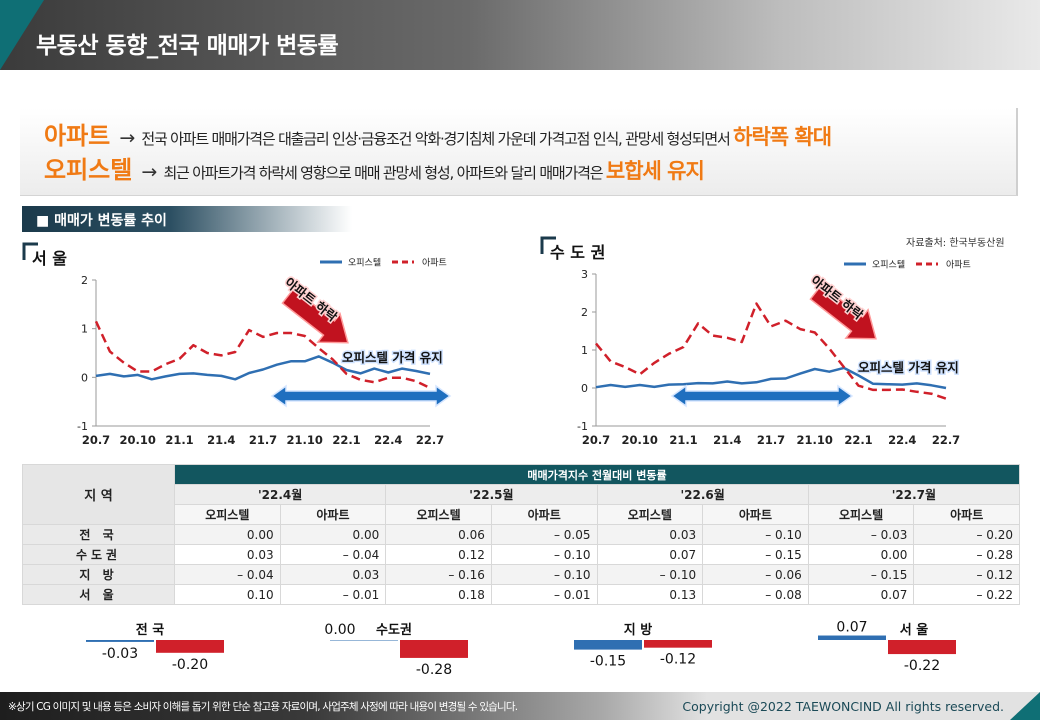 This screenshot has height=720, width=1040. I want to click on table-month-header: '22.5월, so click(491, 494).